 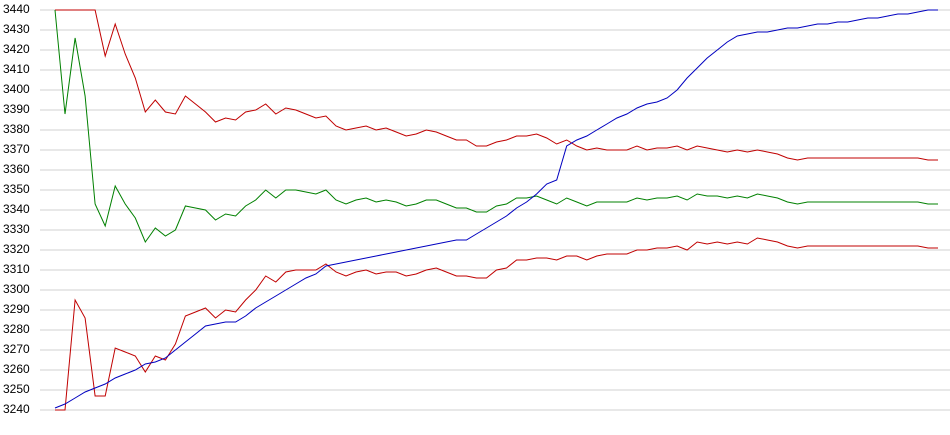 What do you see at coordinates (16, 389) in the screenshot?
I see `y-tick-label: 3250` at bounding box center [16, 389].